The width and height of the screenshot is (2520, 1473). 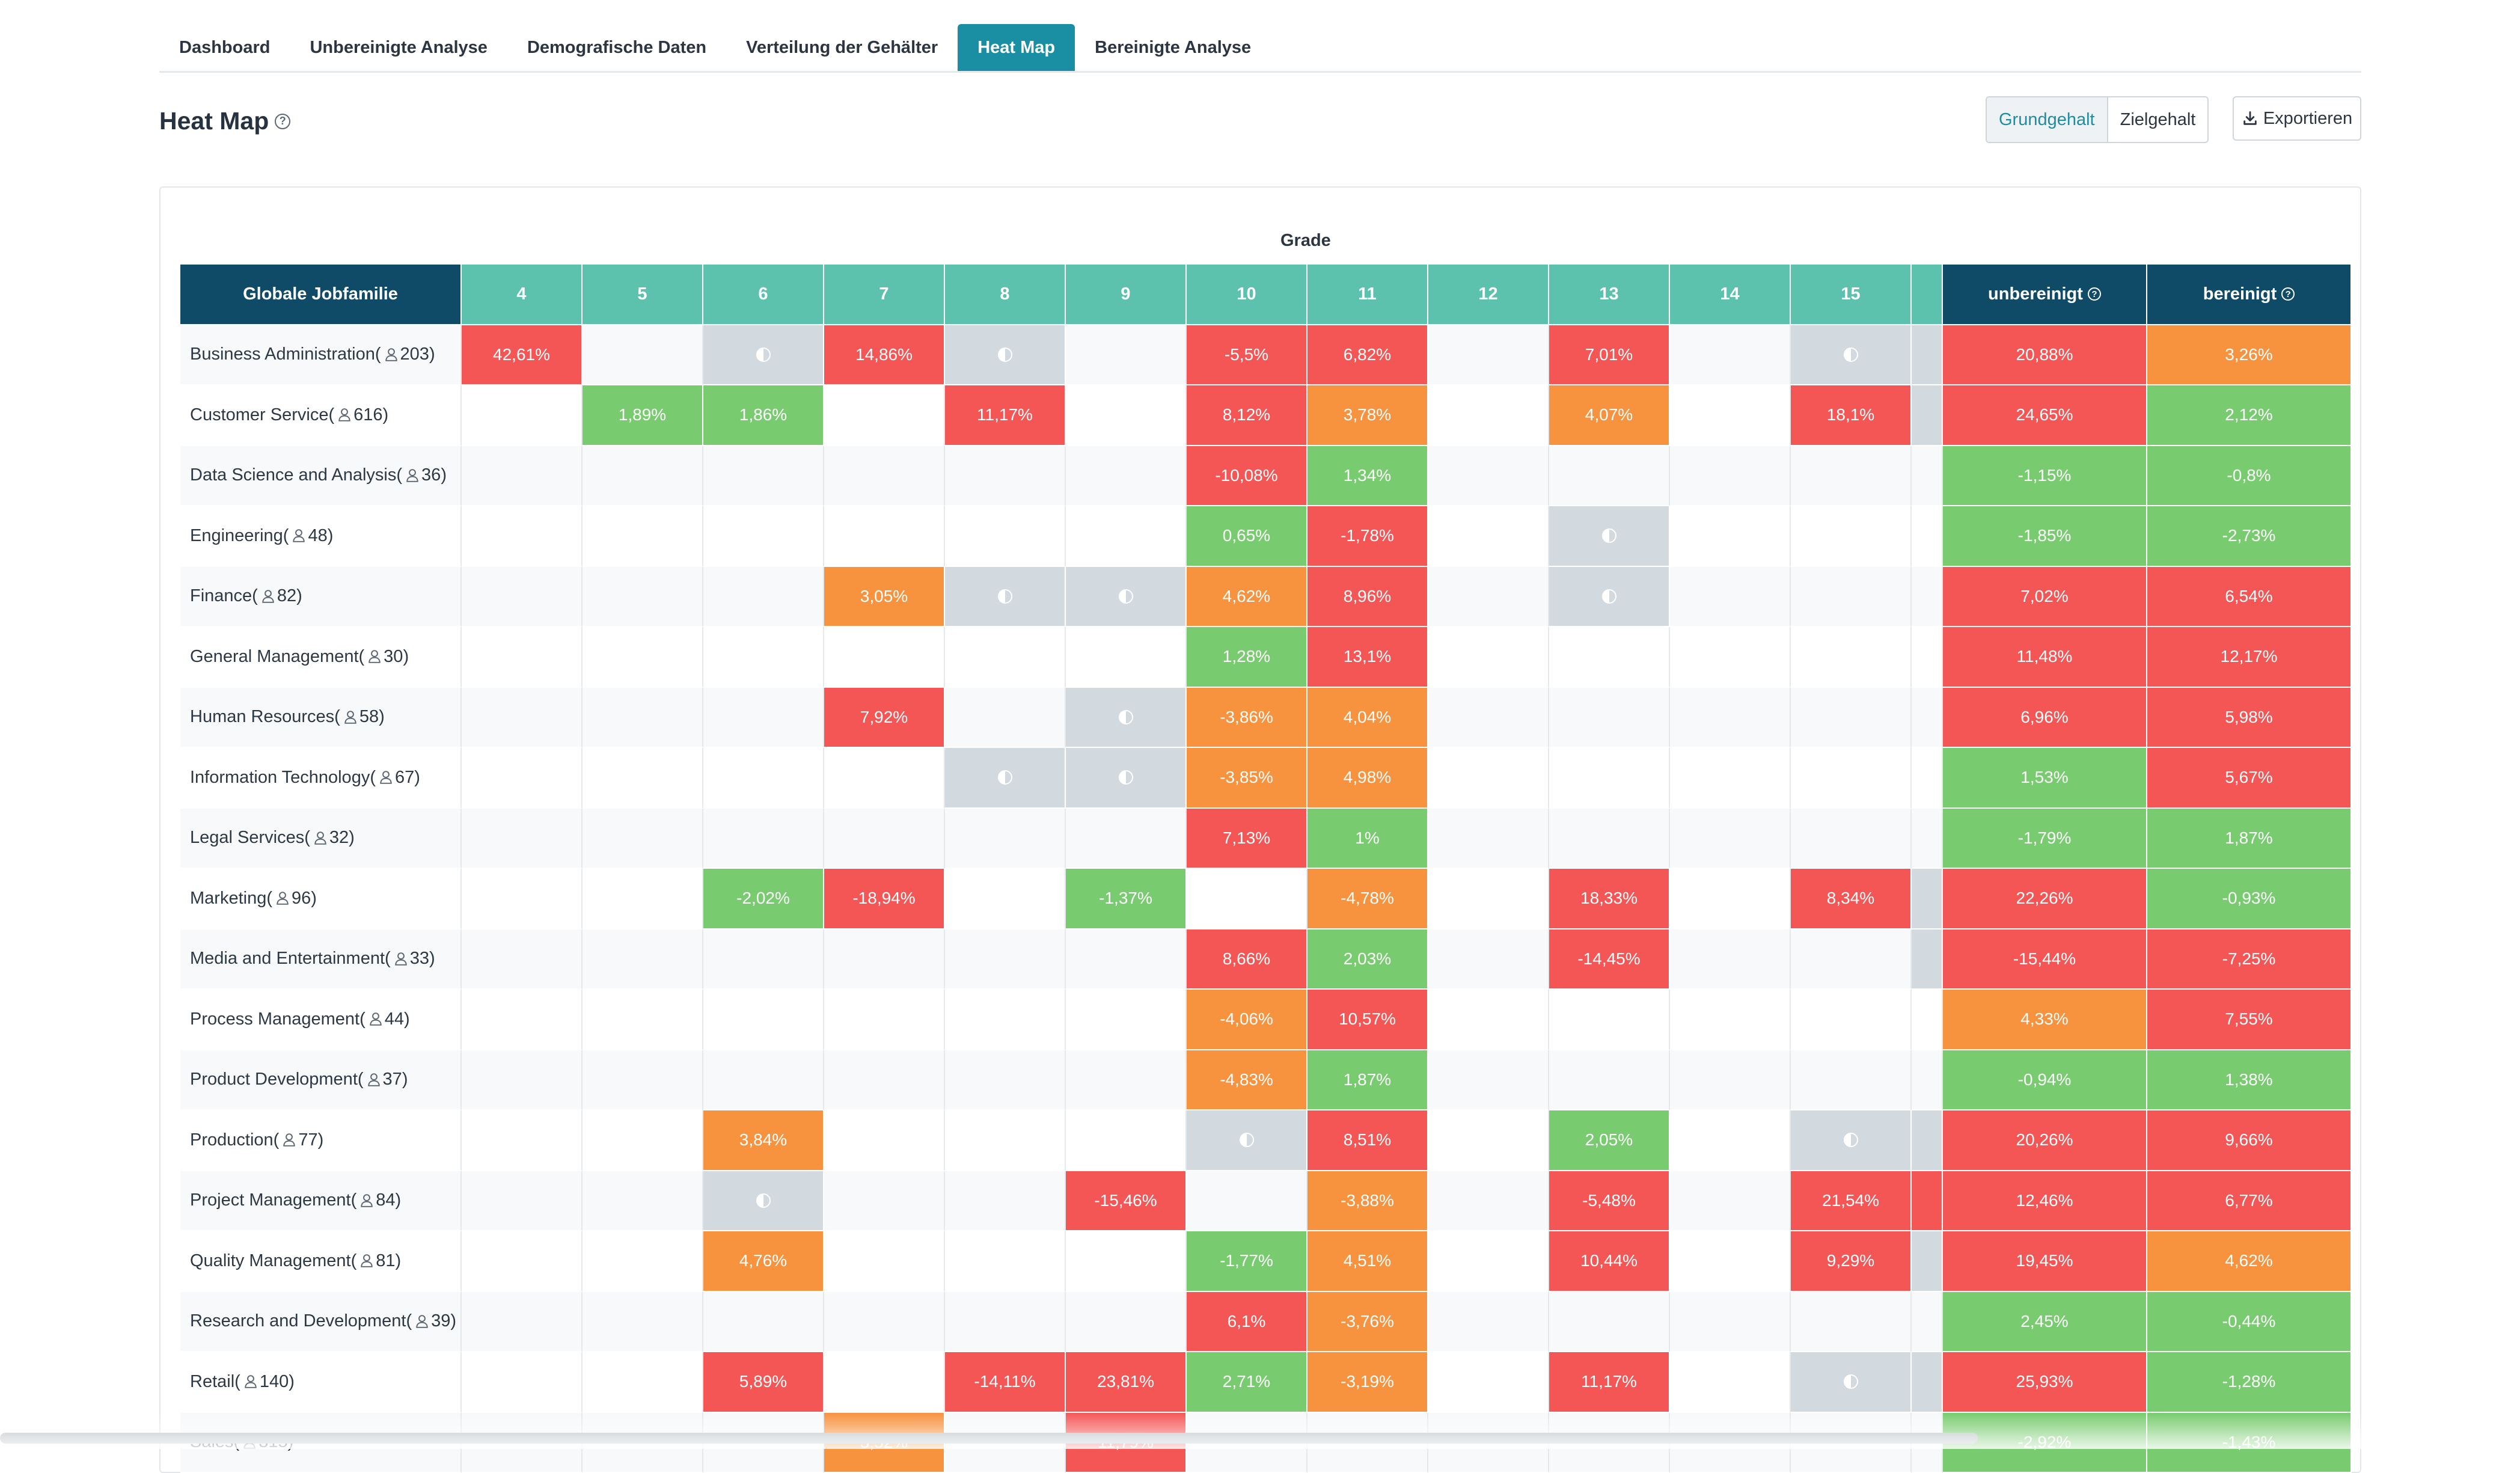 What do you see at coordinates (884, 597) in the screenshot?
I see `heatmap-cell: 3,05%` at bounding box center [884, 597].